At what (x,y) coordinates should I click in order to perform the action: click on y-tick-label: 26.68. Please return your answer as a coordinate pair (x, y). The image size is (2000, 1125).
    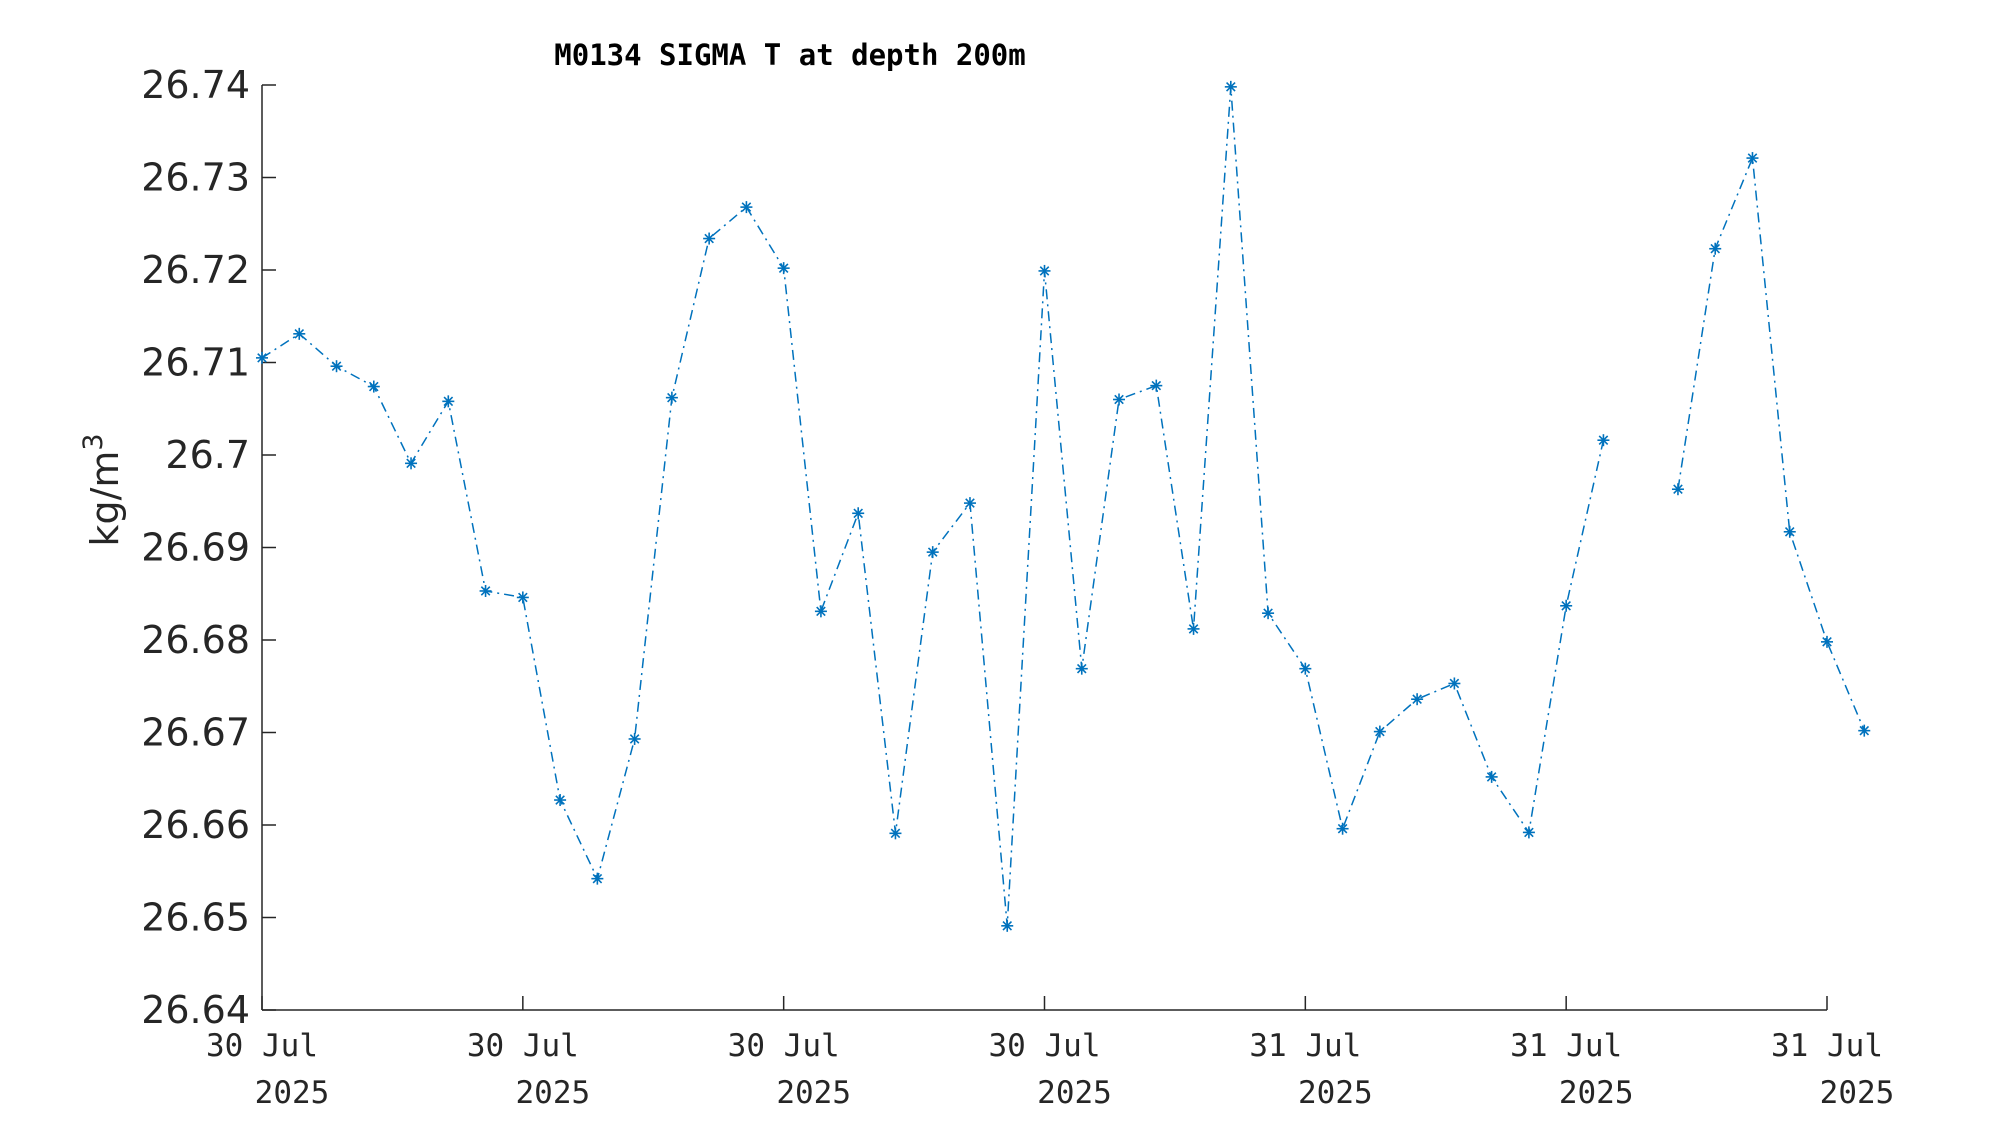
    Looking at the image, I should click on (195, 640).